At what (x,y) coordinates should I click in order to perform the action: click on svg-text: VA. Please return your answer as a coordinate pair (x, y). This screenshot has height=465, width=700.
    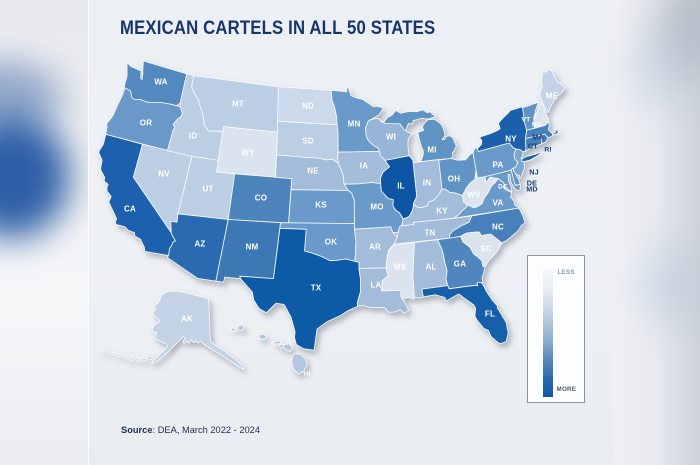
    Looking at the image, I should click on (498, 203).